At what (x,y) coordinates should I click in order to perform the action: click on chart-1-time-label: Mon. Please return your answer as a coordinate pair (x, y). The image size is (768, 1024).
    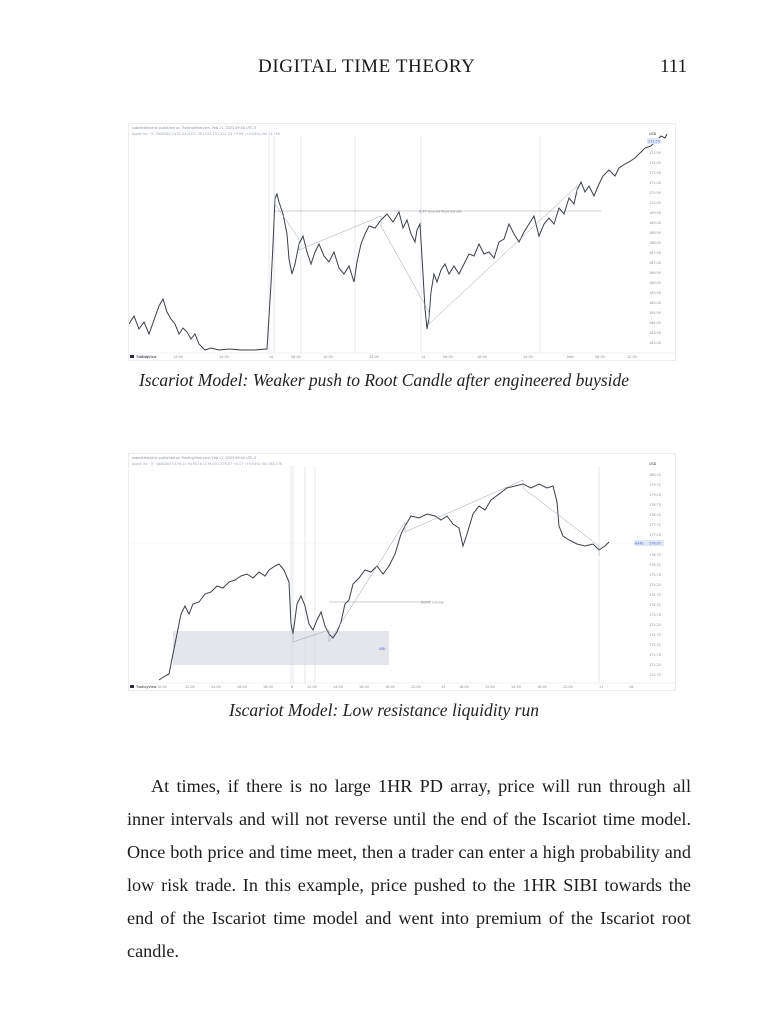
    Looking at the image, I should click on (570, 357).